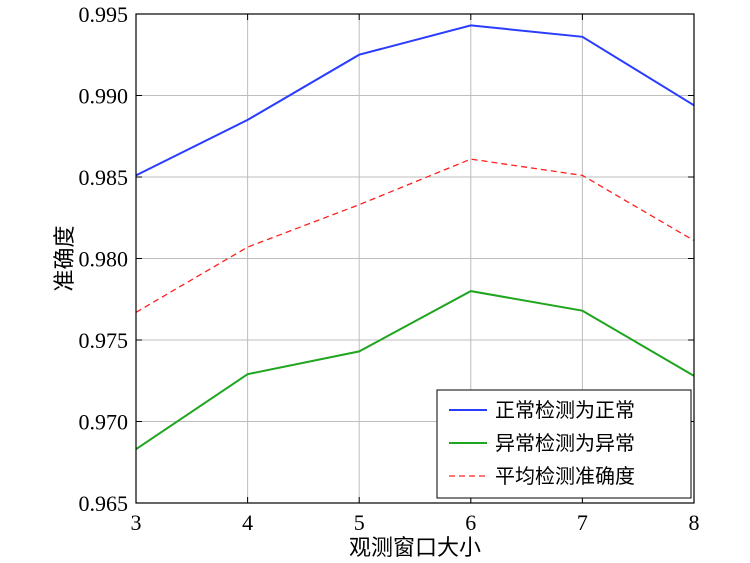 The width and height of the screenshot is (750, 563). Describe the element at coordinates (565, 410) in the screenshot. I see `legend-label-0: 正常检测为正常` at that location.